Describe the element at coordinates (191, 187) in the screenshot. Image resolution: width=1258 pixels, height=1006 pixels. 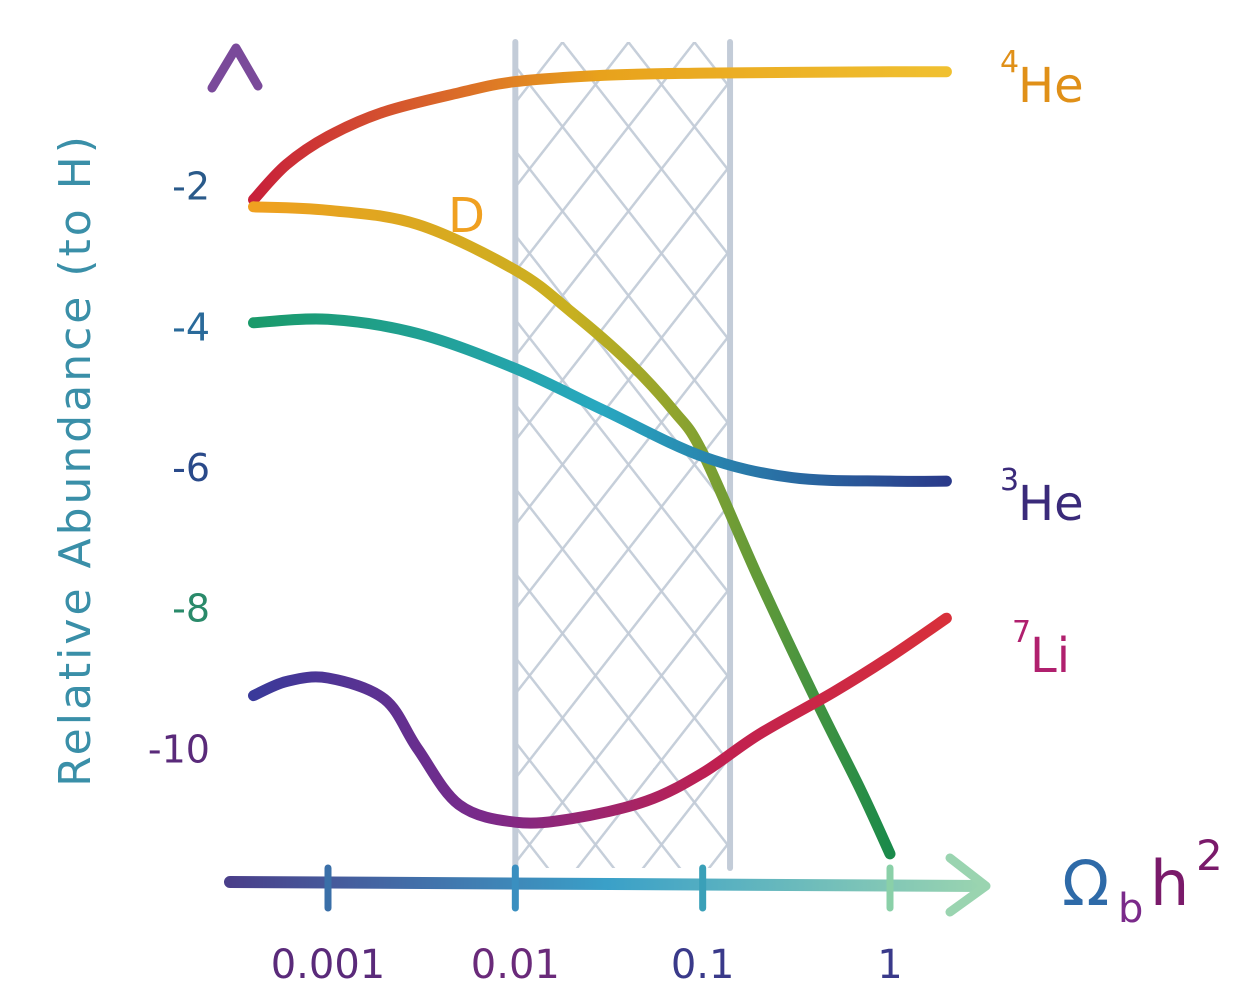
I see `y-tick-label: -2` at that location.